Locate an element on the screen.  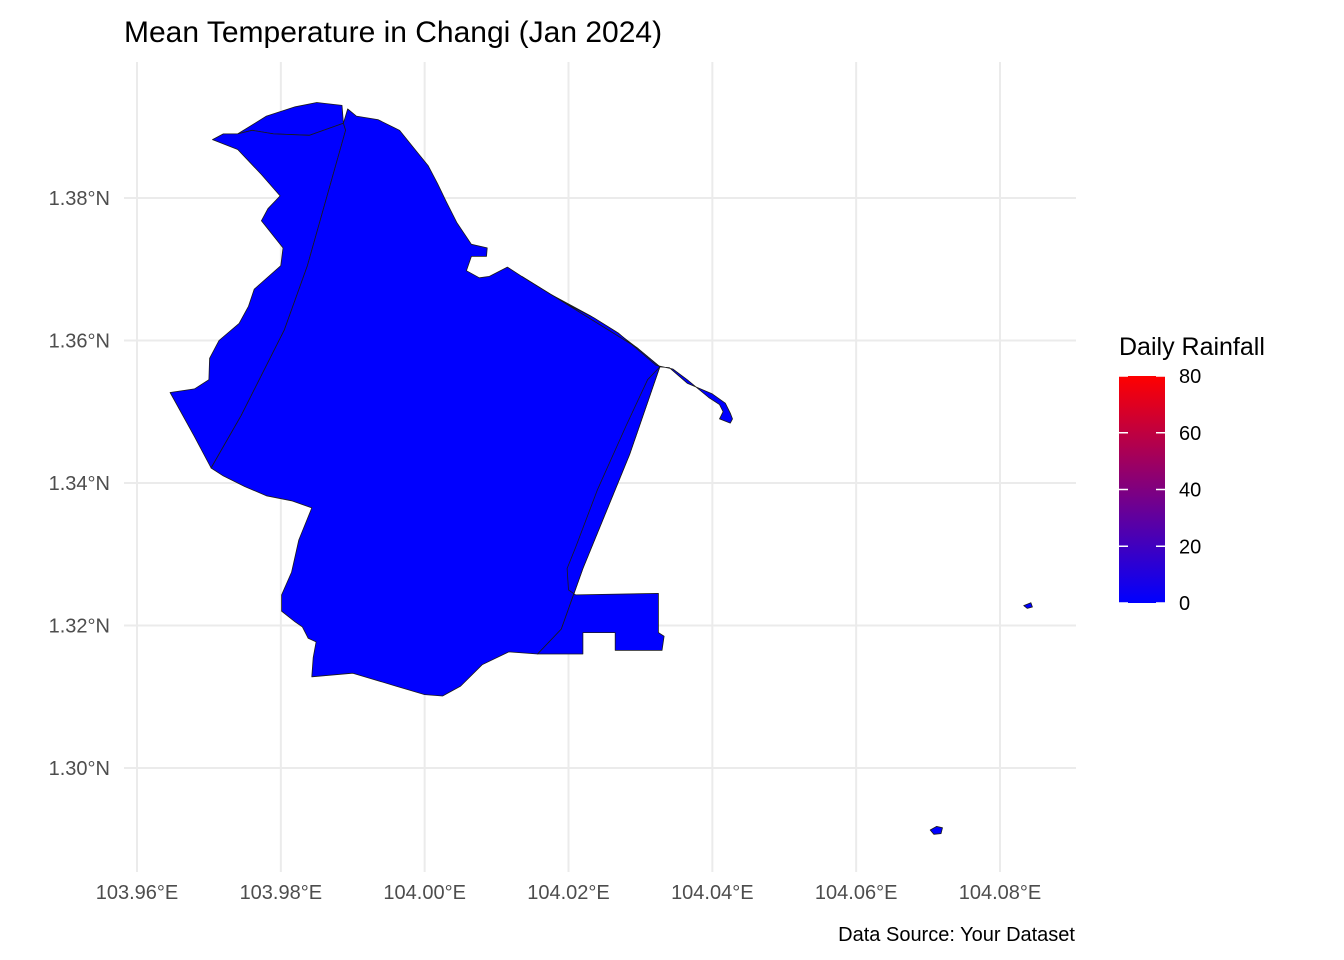
legend-ticks: 0 20 40 60 80 is located at coordinates (1160, 490).